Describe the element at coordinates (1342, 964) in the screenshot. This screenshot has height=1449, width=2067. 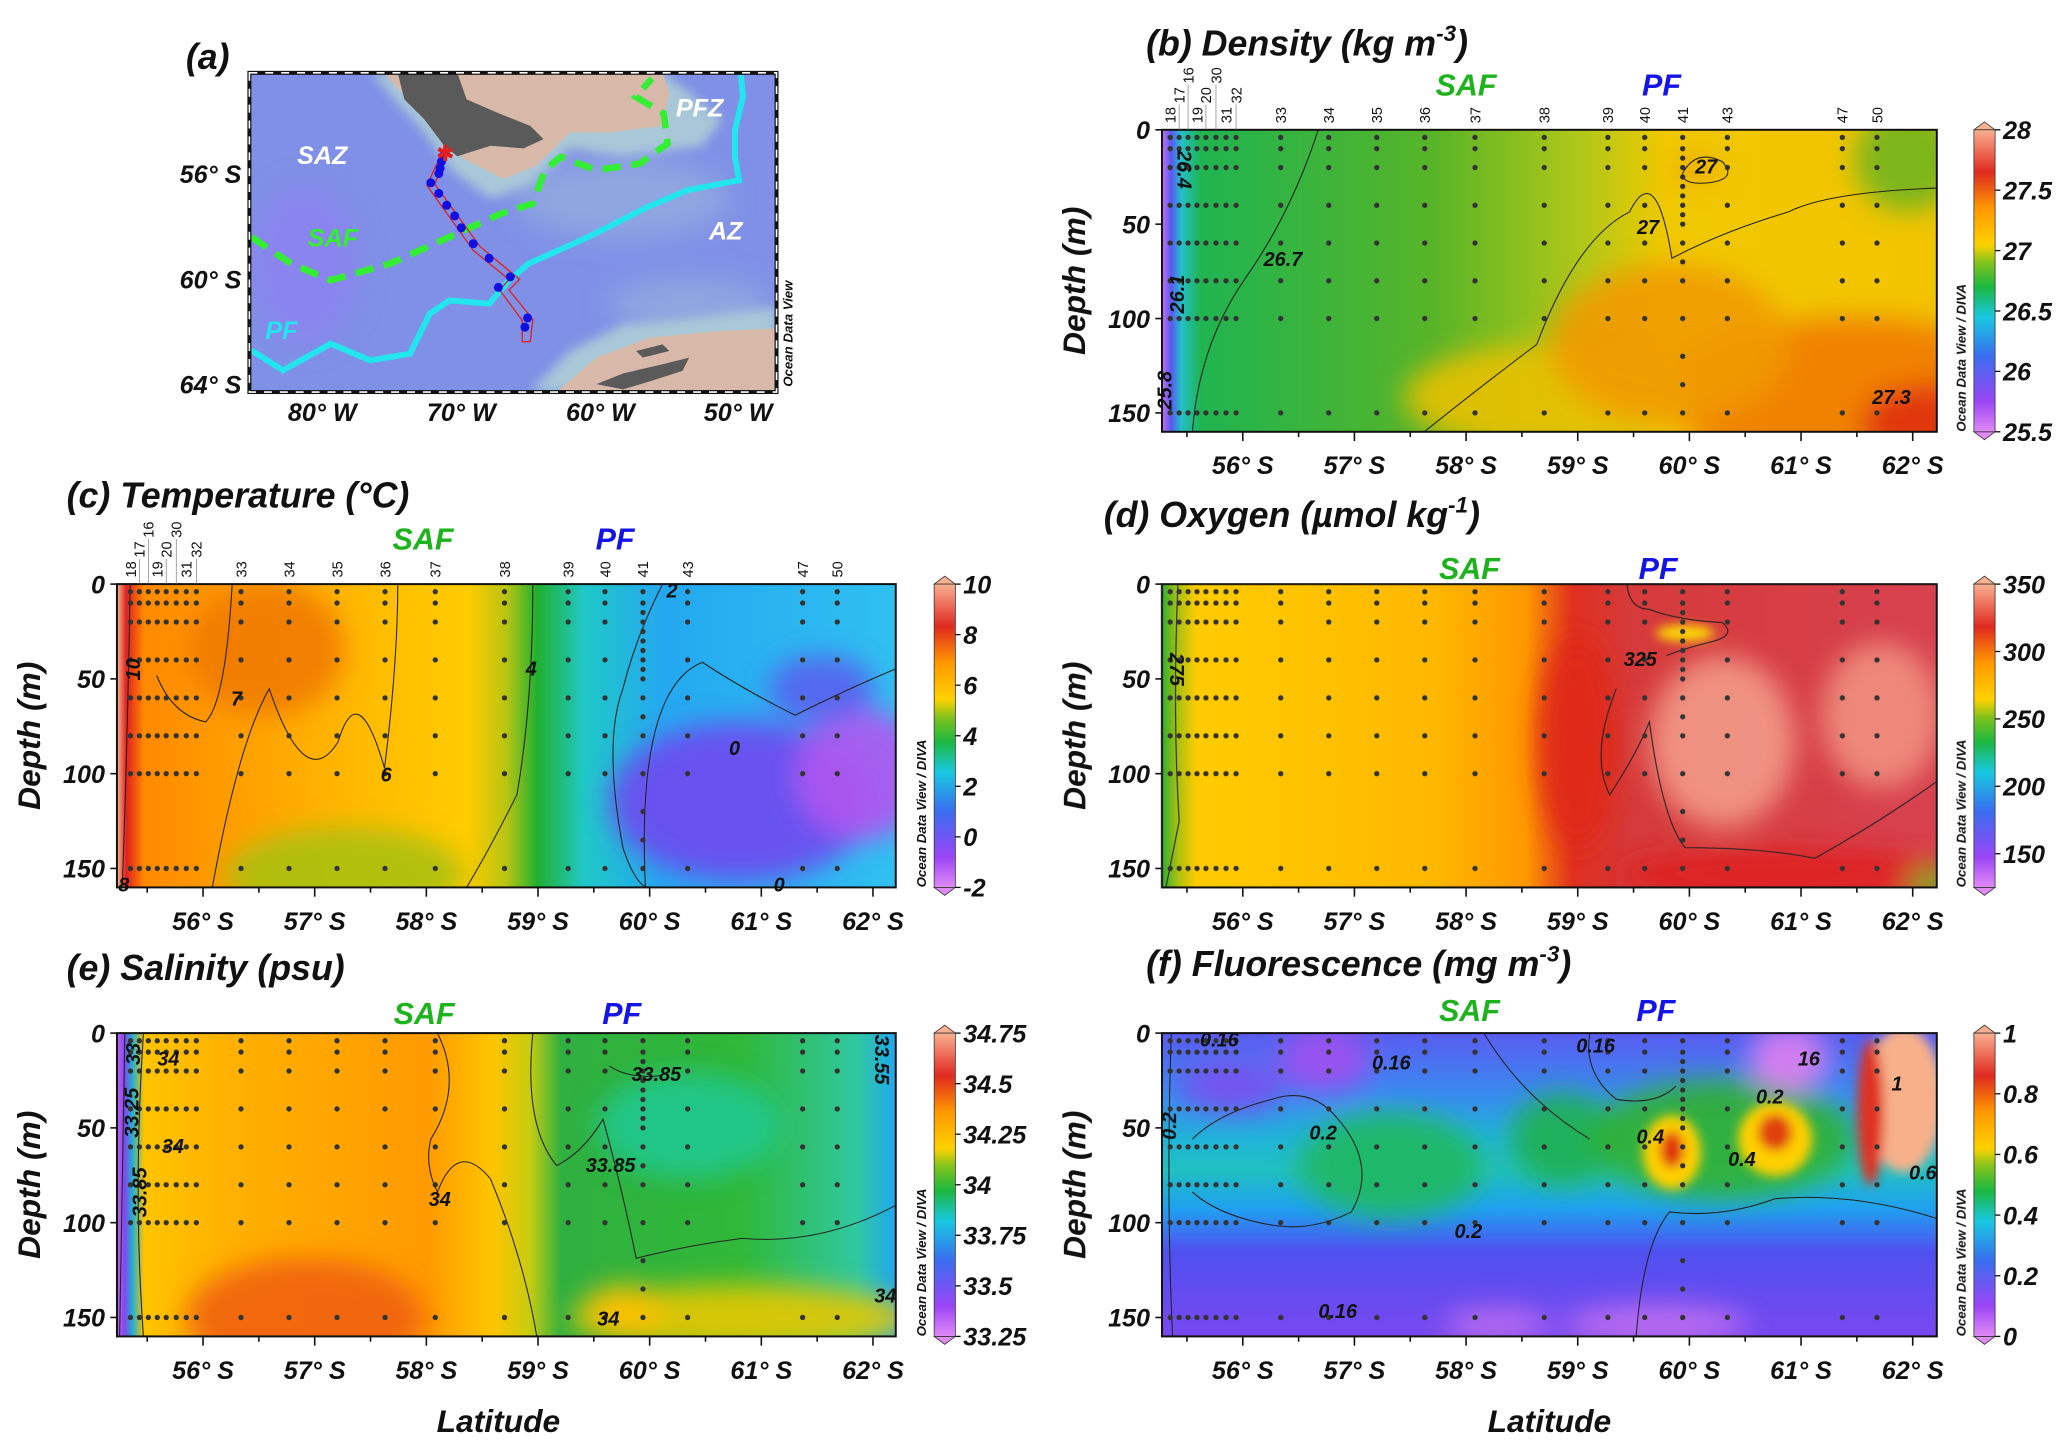
I see `title-text: (f) Fluorescence (mg m` at that location.